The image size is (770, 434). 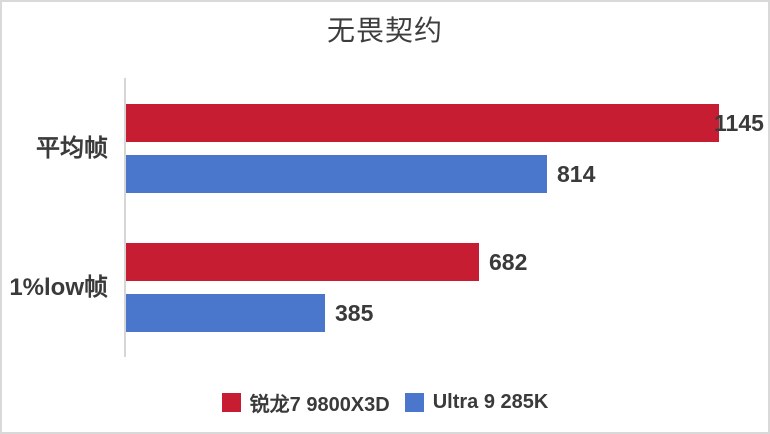 What do you see at coordinates (384, 31) in the screenshot?
I see `chart-title: 无畏契约` at bounding box center [384, 31].